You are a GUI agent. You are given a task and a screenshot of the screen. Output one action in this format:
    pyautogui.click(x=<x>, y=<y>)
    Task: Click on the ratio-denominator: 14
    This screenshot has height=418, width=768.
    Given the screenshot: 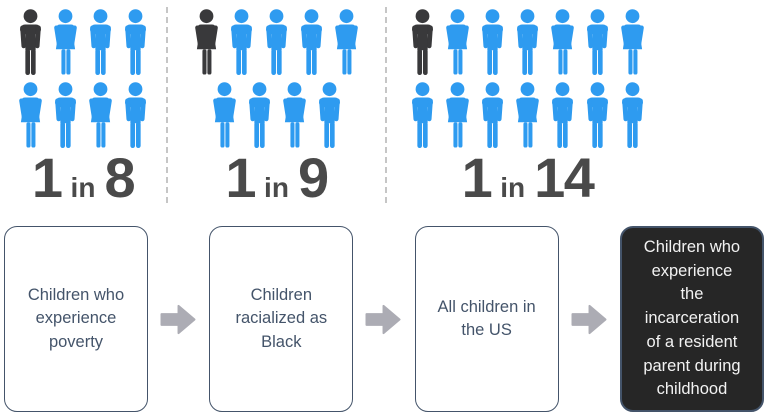 What is the action you would take?
    pyautogui.click(x=564, y=177)
    